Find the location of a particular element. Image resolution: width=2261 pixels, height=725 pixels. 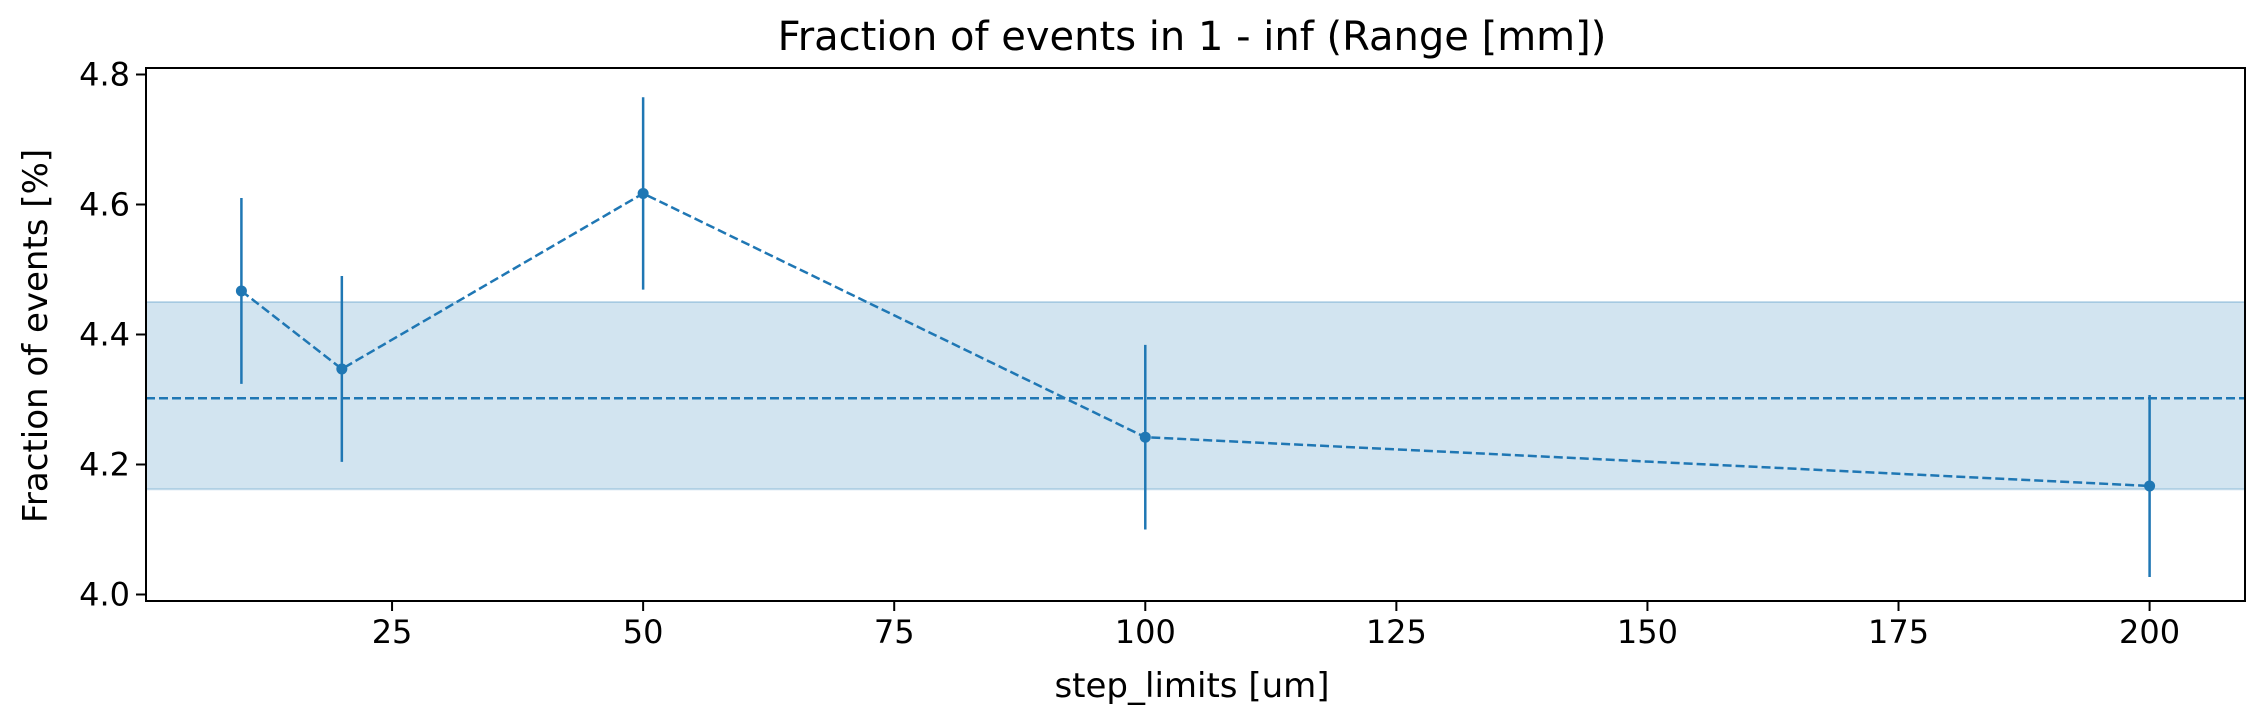

x-tick-label: 125 is located at coordinates (1396, 632).